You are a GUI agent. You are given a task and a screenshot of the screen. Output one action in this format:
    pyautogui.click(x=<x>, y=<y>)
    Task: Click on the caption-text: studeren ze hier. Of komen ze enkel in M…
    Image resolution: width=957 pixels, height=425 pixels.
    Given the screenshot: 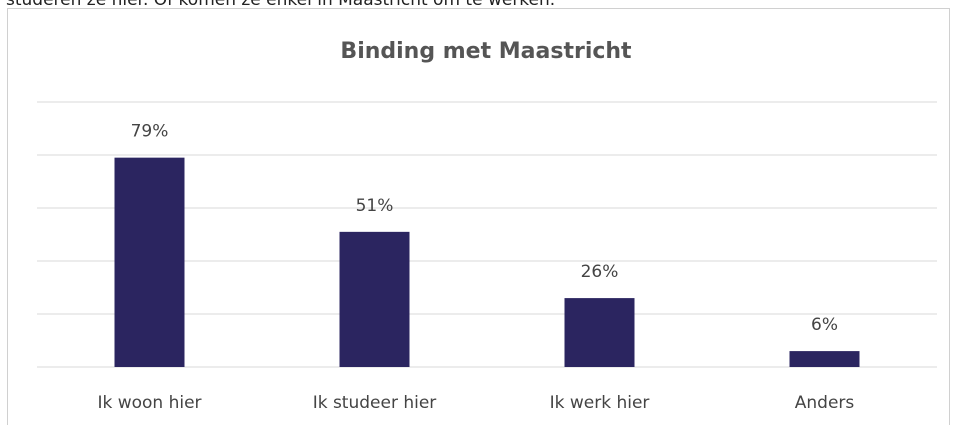 What is the action you would take?
    pyautogui.click(x=280, y=5)
    